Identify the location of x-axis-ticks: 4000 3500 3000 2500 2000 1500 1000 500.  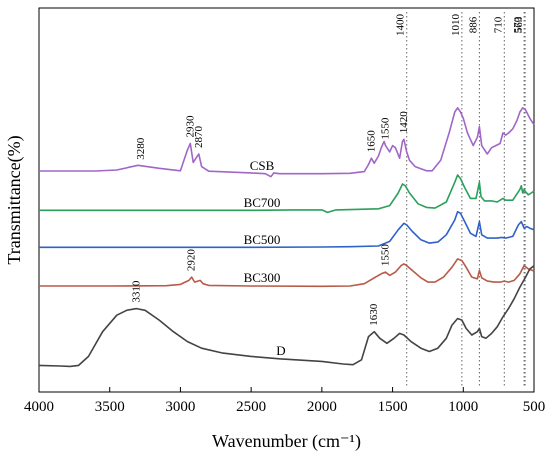
(284, 401).